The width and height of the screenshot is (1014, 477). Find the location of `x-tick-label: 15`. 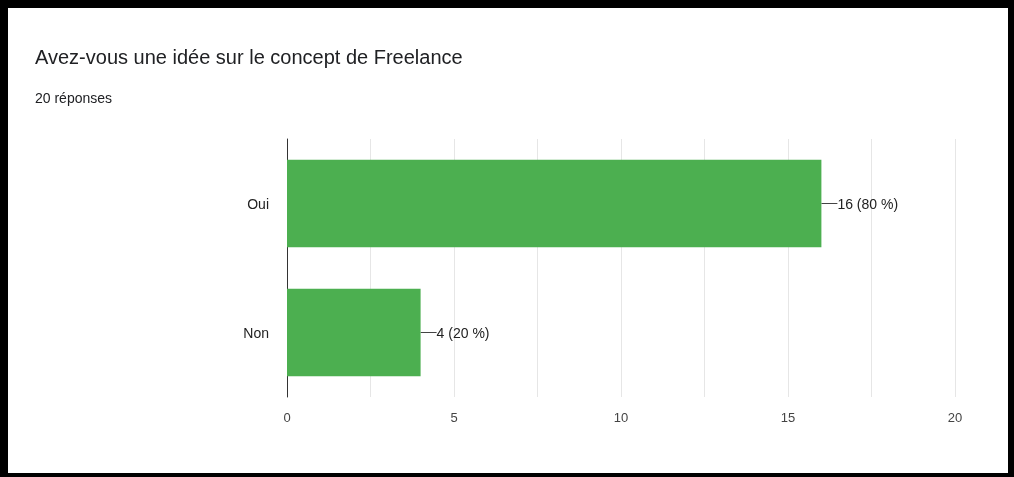

x-tick-label: 15 is located at coordinates (788, 417).